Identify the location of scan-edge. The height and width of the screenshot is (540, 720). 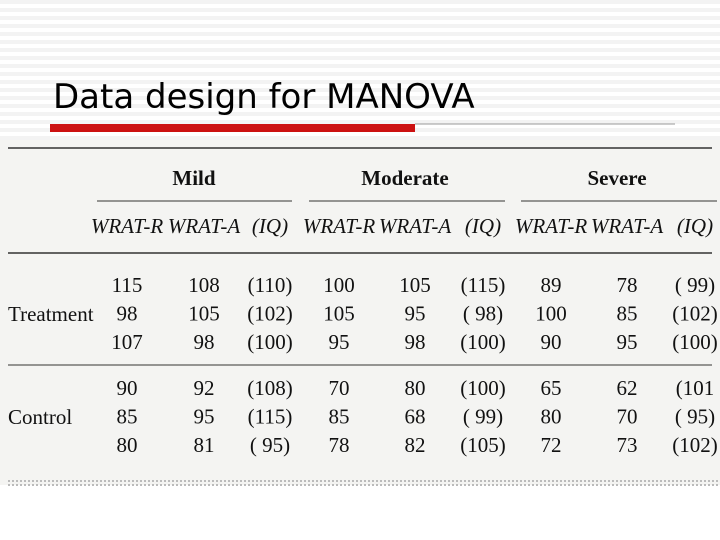
(363, 484).